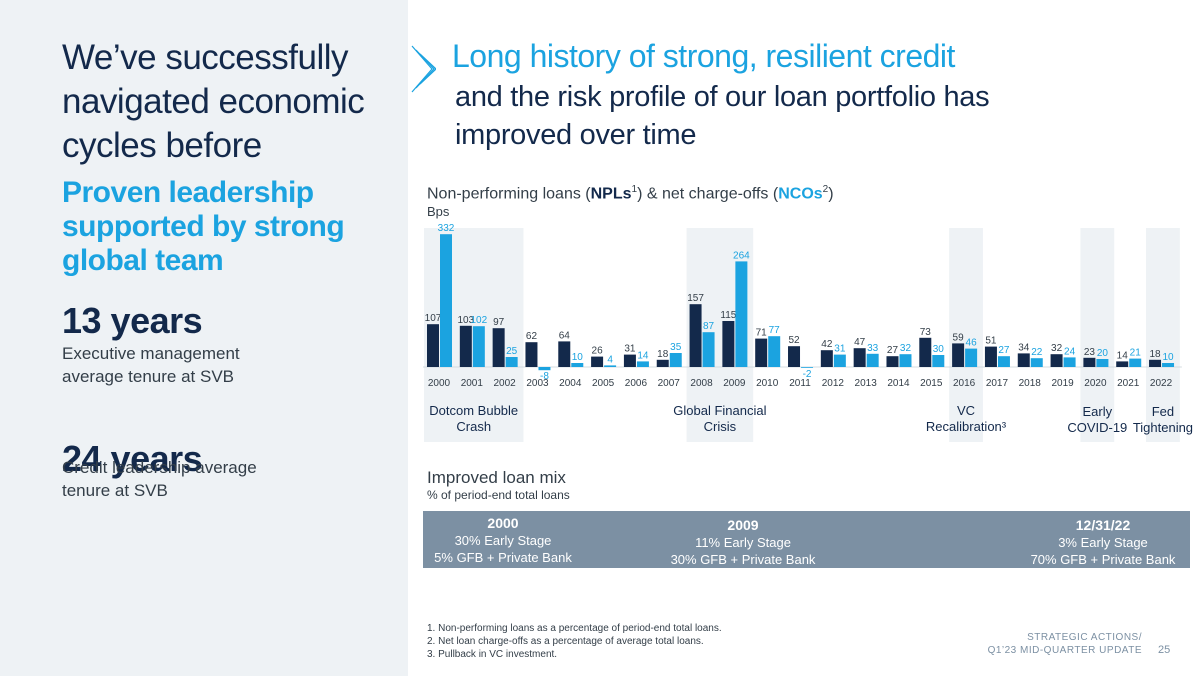 The width and height of the screenshot is (1200, 676). What do you see at coordinates (991, 341) in the screenshot?
I see `npl-value-label-2017: 51` at bounding box center [991, 341].